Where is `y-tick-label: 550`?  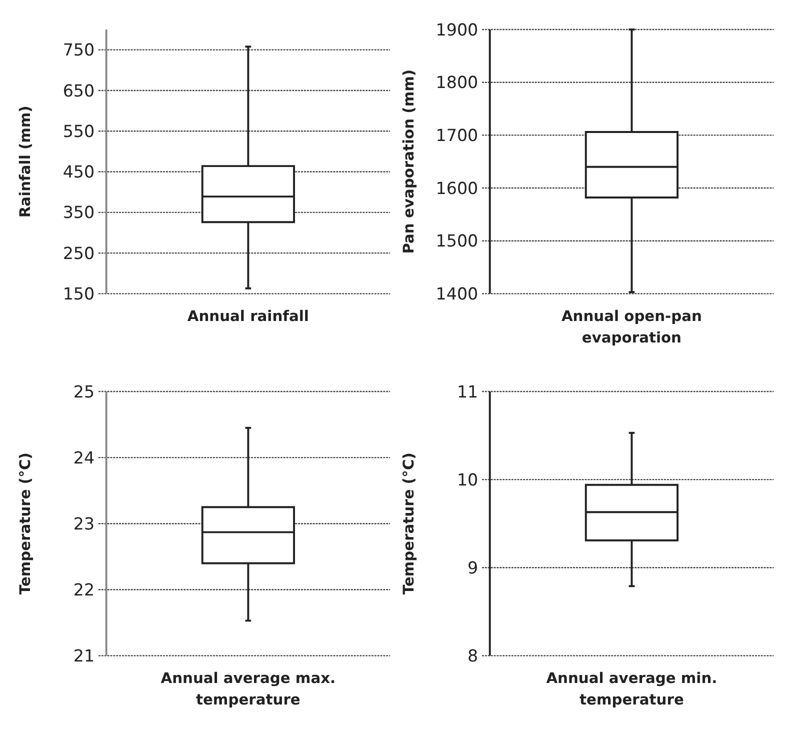
y-tick-label: 550 is located at coordinates (78, 131).